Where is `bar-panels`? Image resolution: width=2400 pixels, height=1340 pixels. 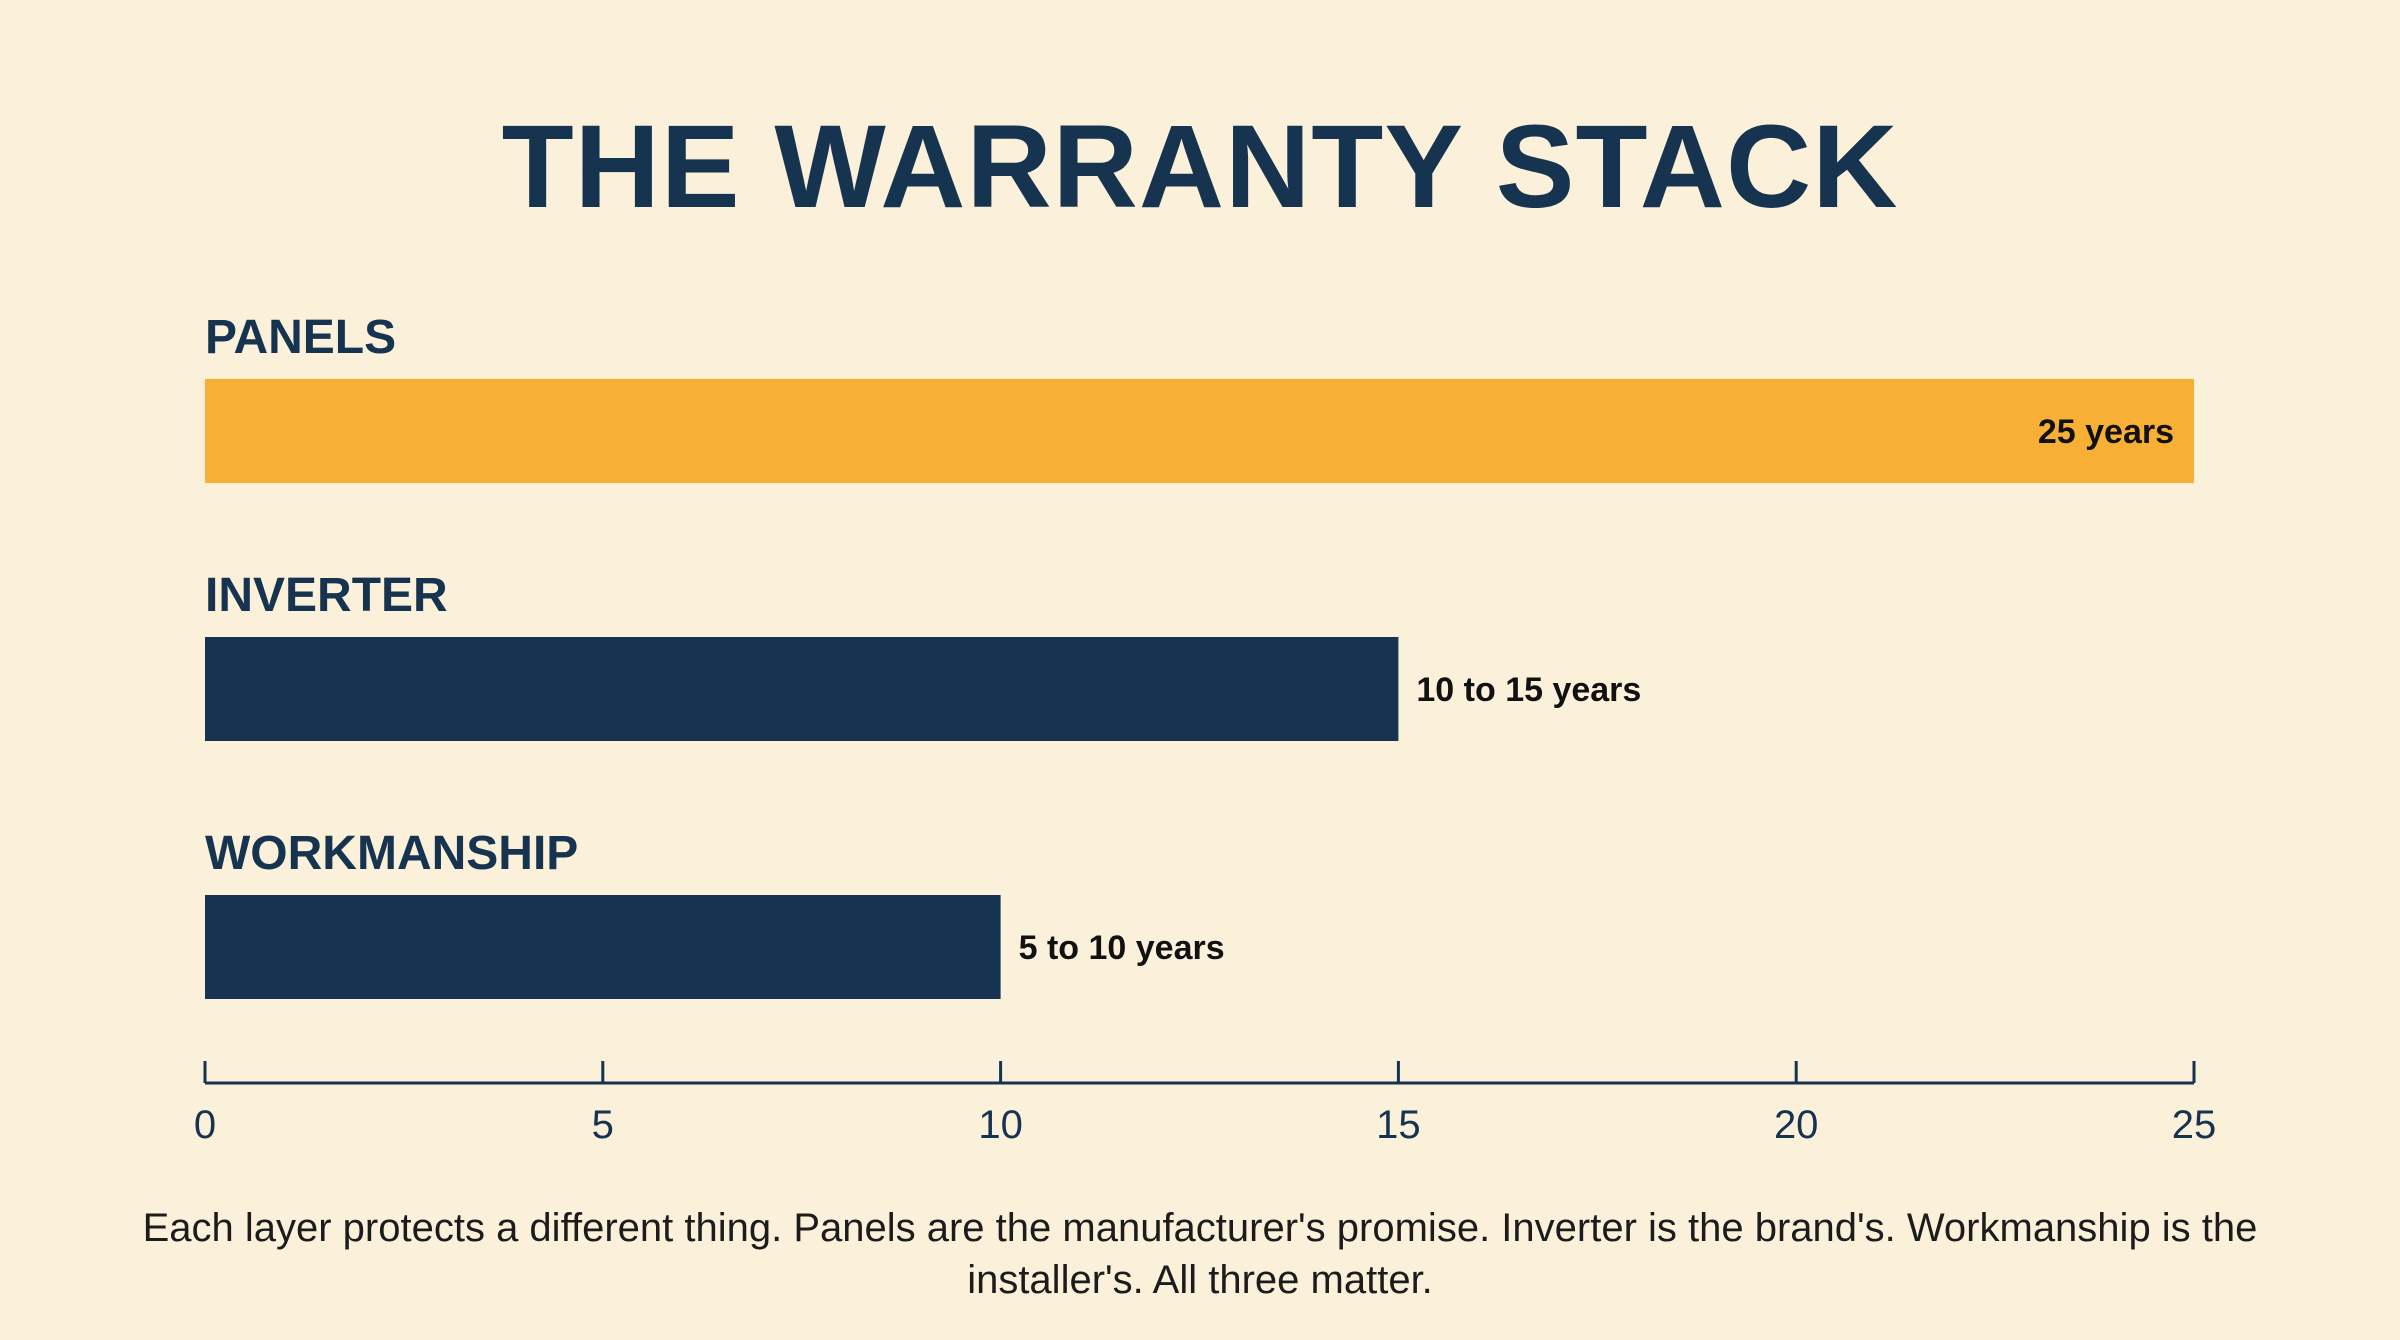 bar-panels is located at coordinates (1199, 431).